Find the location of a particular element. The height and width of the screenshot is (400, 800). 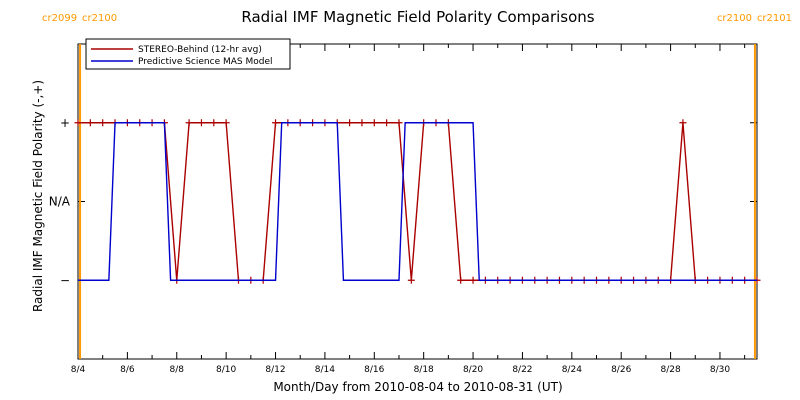

x-tick-label: 8/18 is located at coordinates (424, 370).